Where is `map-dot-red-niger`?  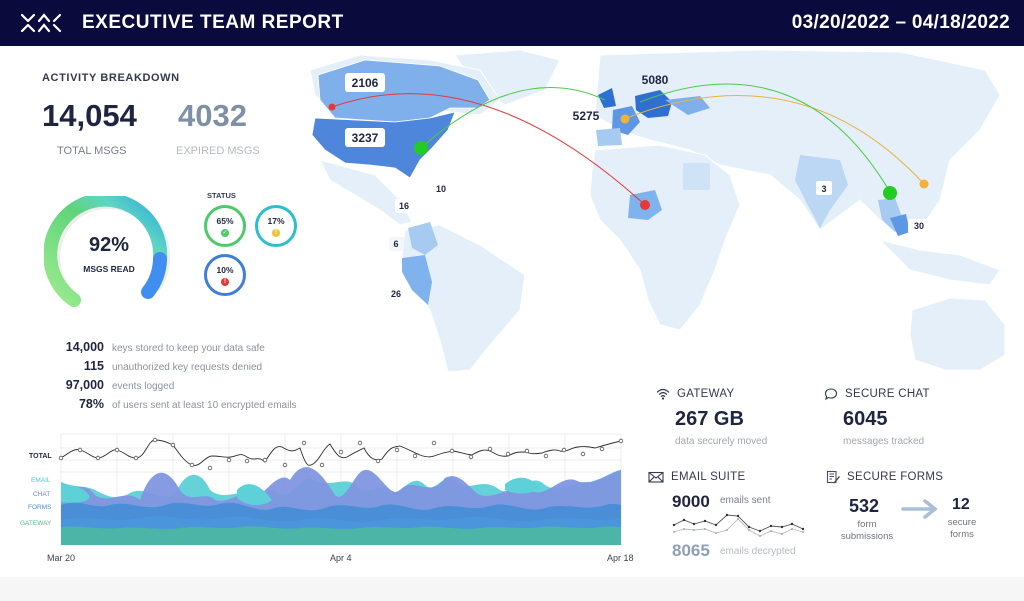
map-dot-red-niger is located at coordinates (645, 205).